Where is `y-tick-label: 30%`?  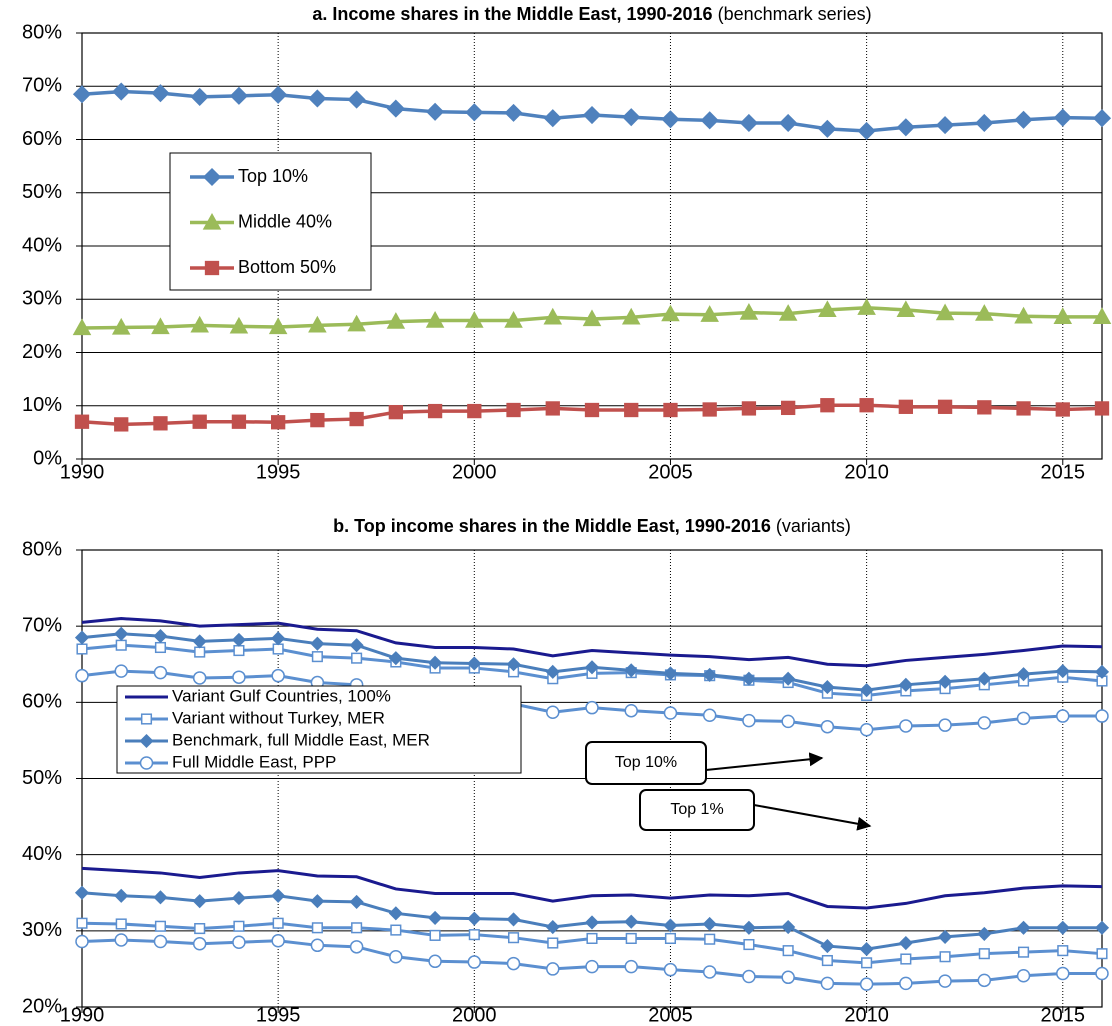 y-tick-label: 30% is located at coordinates (42, 930).